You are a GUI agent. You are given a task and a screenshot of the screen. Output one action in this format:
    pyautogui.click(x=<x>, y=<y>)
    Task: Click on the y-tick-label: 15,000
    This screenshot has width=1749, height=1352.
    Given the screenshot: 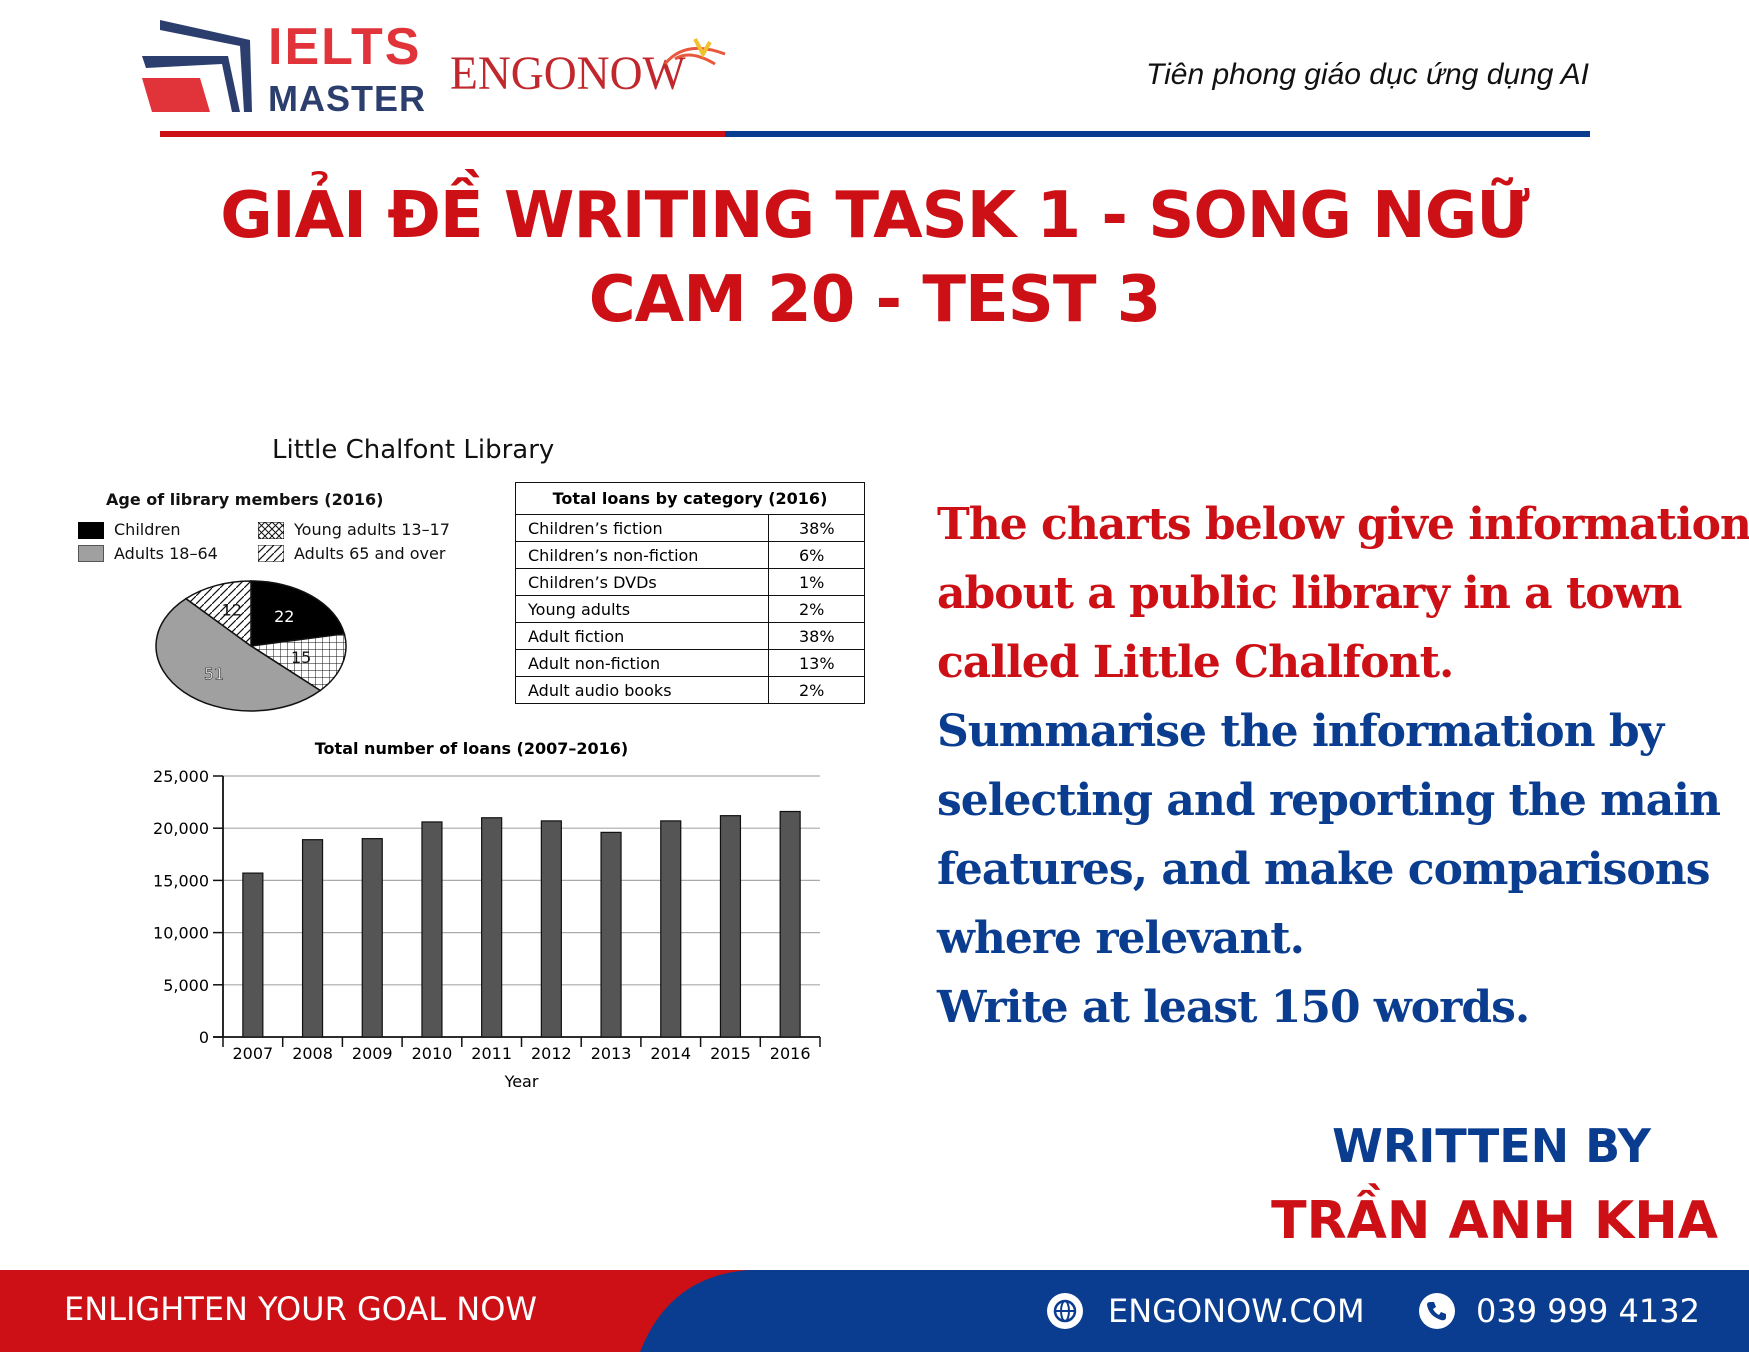 What is the action you would take?
    pyautogui.click(x=181, y=880)
    